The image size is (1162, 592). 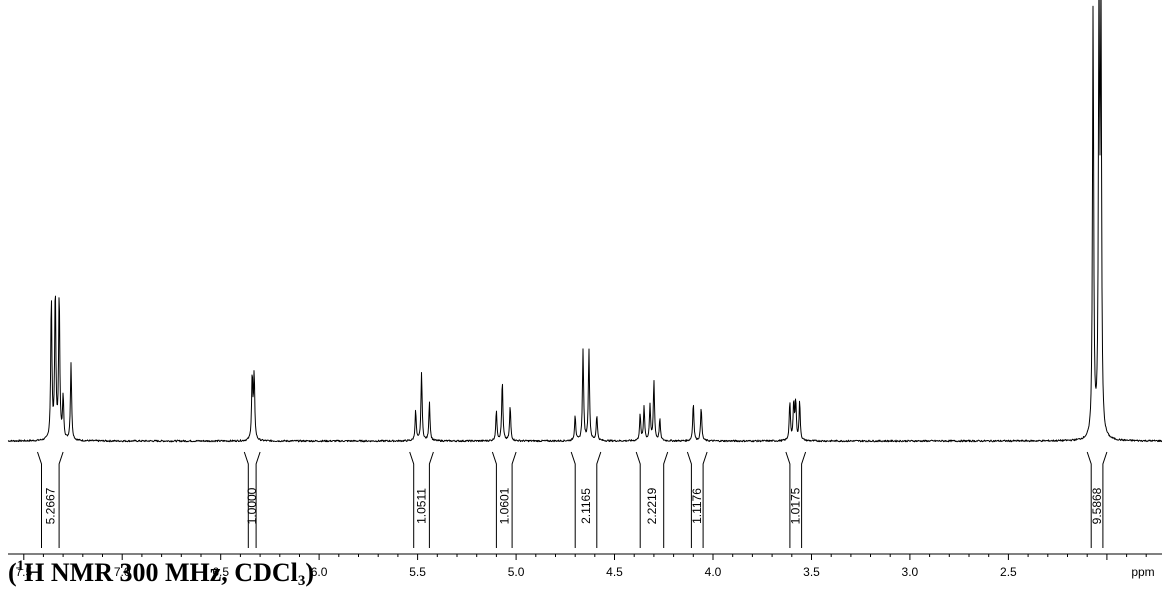 I want to click on caption-main-text: H NMR 300 MHz, CDCl, so click(x=161, y=572).